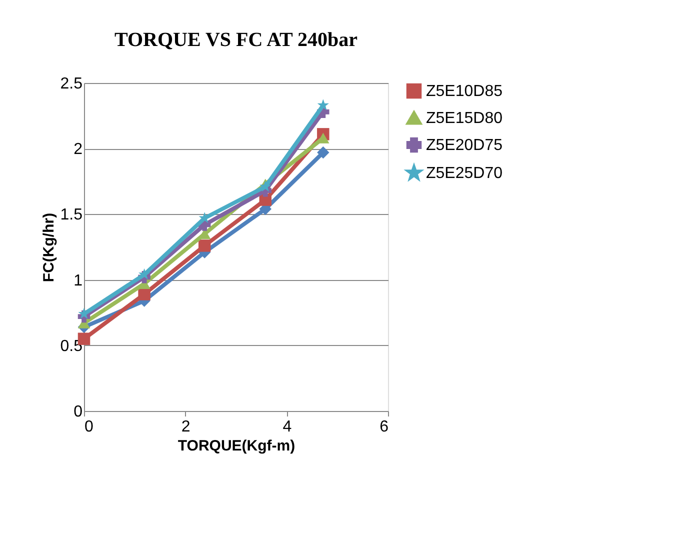  I want to click on chart-title: TORQUE VS FC AT 240bar, so click(236, 40).